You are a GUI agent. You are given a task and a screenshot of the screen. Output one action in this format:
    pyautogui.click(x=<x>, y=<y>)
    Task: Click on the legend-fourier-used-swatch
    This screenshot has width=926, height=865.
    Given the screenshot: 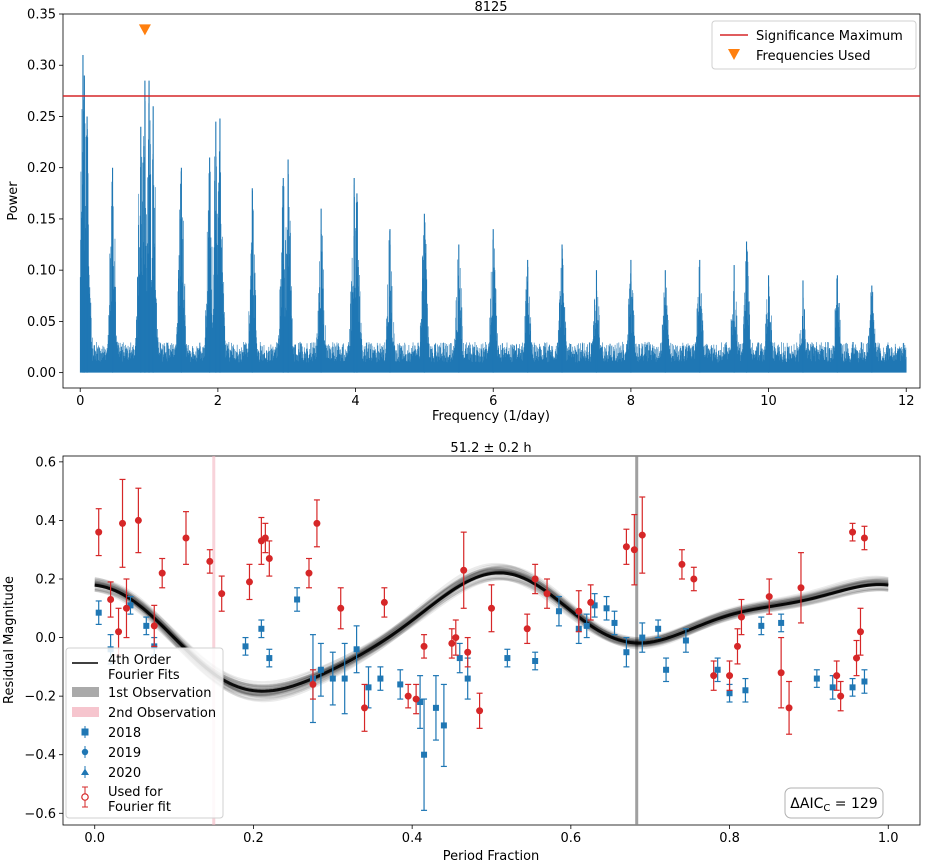 What is the action you would take?
    pyautogui.click(x=85, y=797)
    